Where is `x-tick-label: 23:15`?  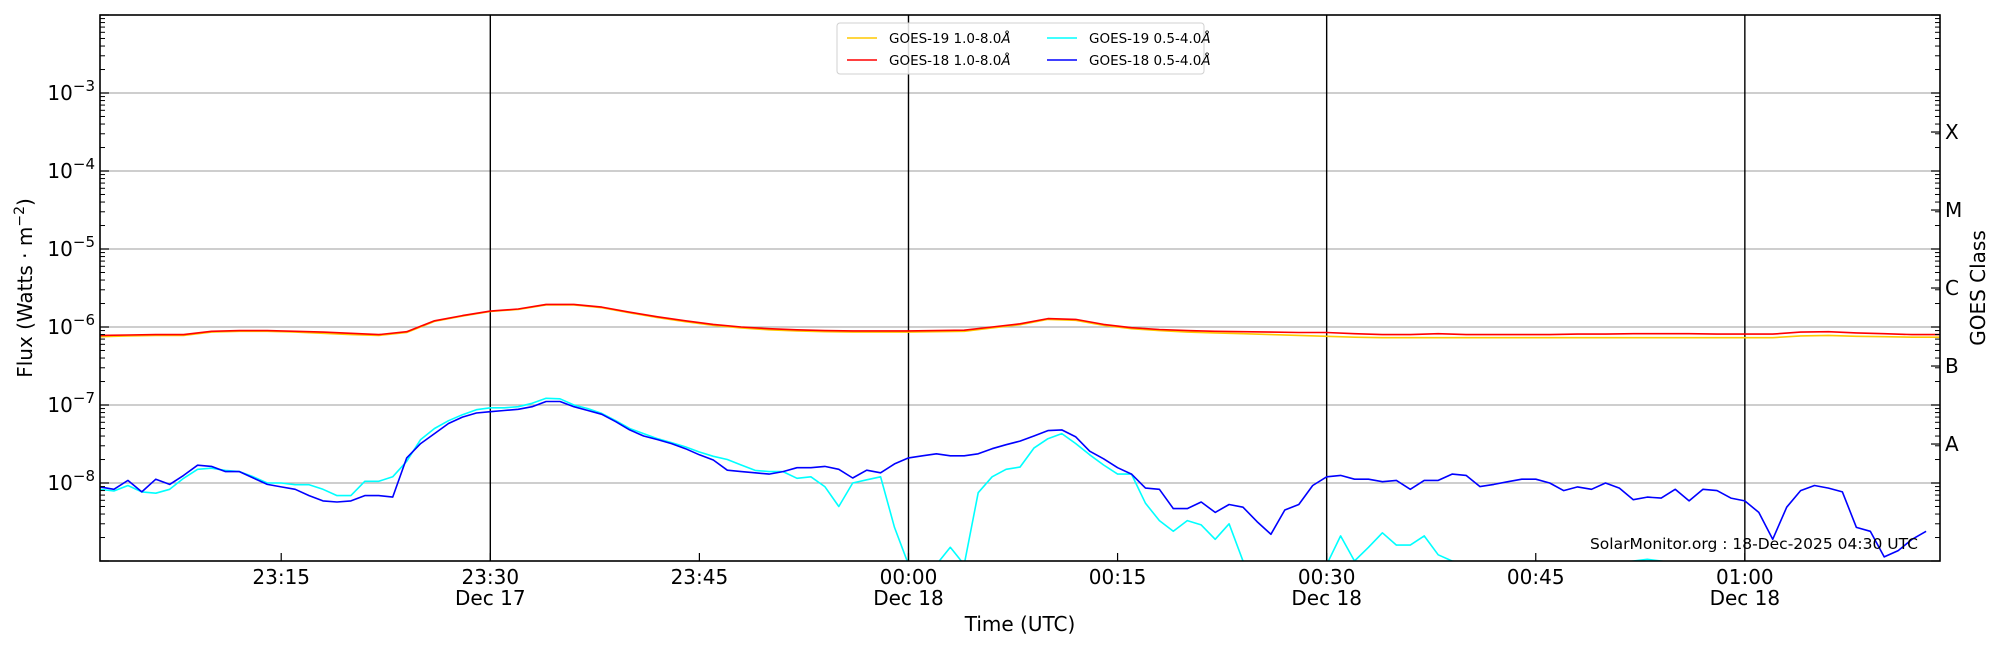
x-tick-label: 23:15 is located at coordinates (281, 577).